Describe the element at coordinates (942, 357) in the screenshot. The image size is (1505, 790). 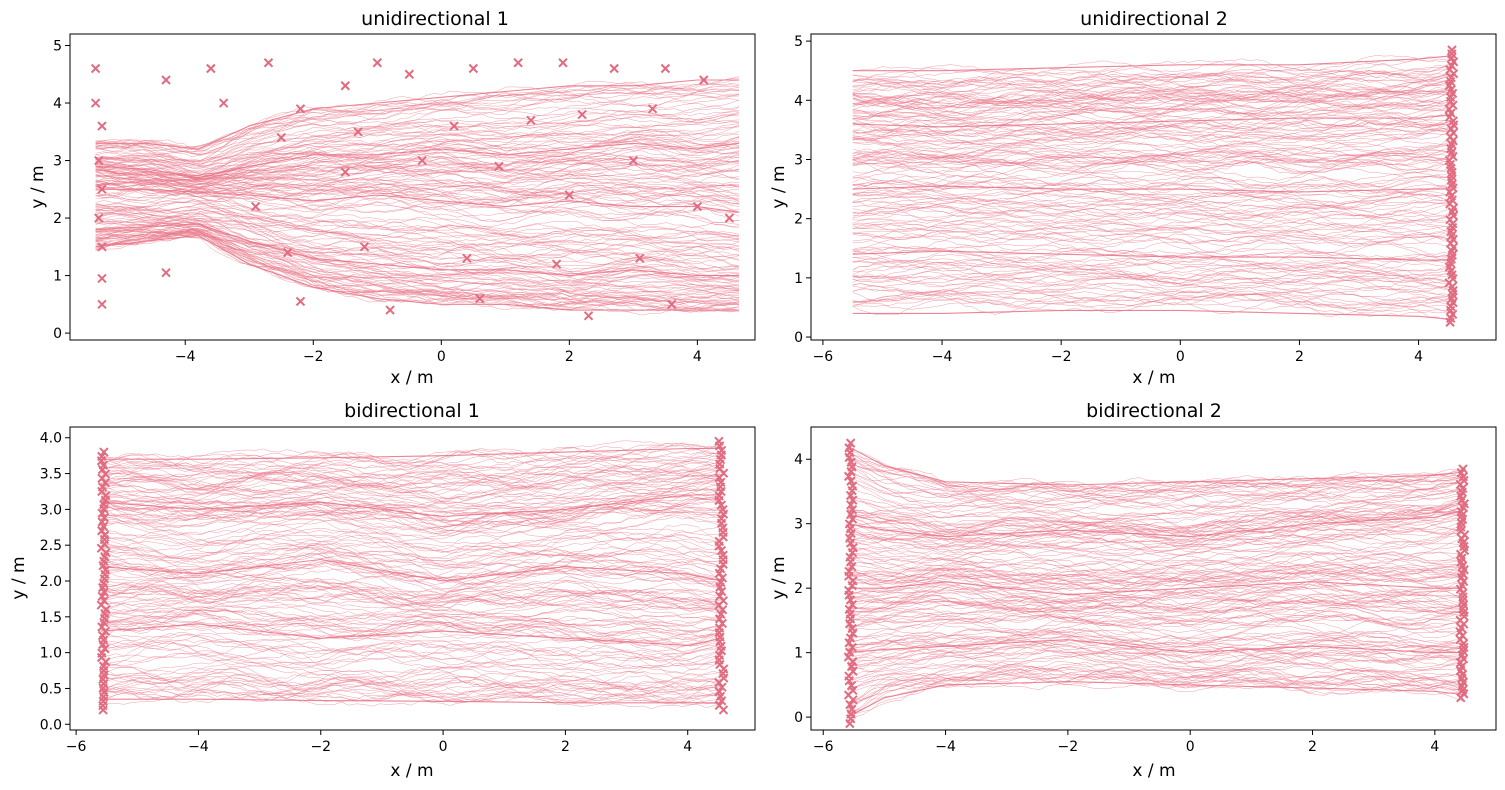
I see `x-tick-label: −4` at that location.